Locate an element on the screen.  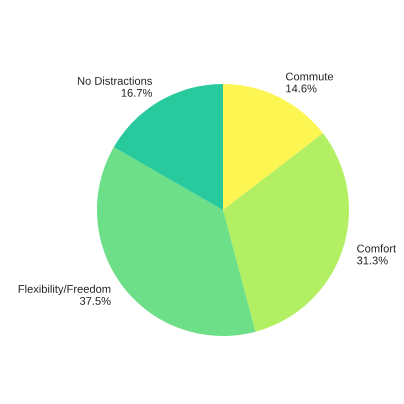
slice-label: Commute is located at coordinates (310, 76).